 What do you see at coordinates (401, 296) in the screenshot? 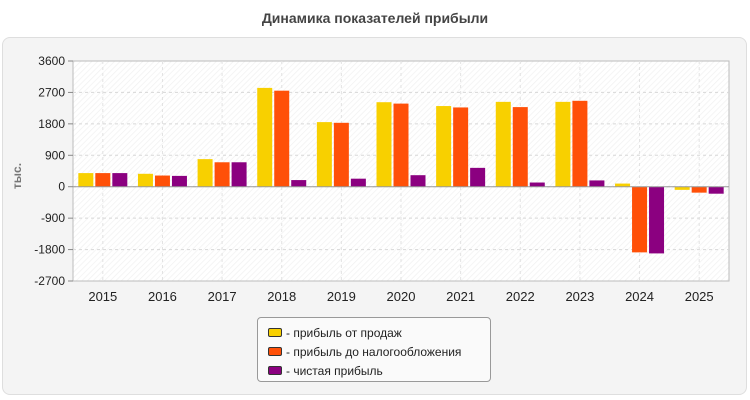
I see `x-tick-label: 2020` at bounding box center [401, 296].